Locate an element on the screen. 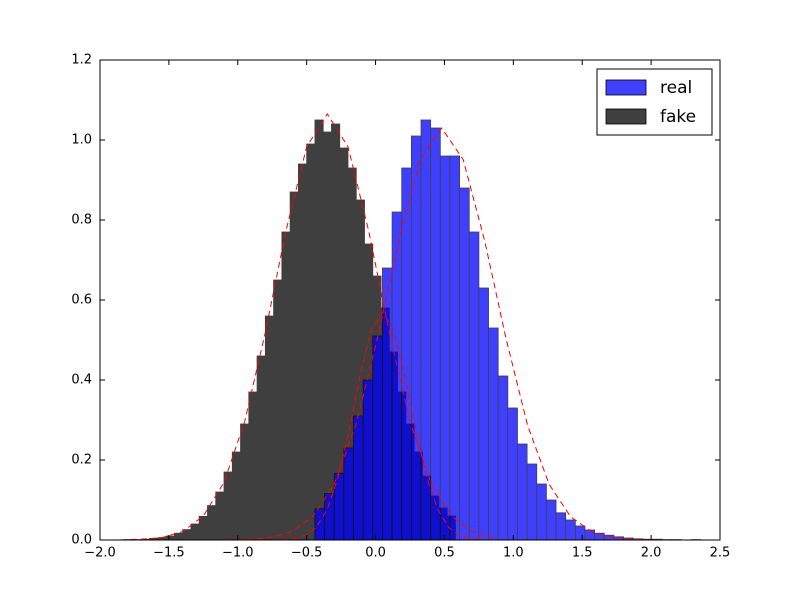 This screenshot has width=800, height=600. fit-curve is located at coordinates (382, 426).